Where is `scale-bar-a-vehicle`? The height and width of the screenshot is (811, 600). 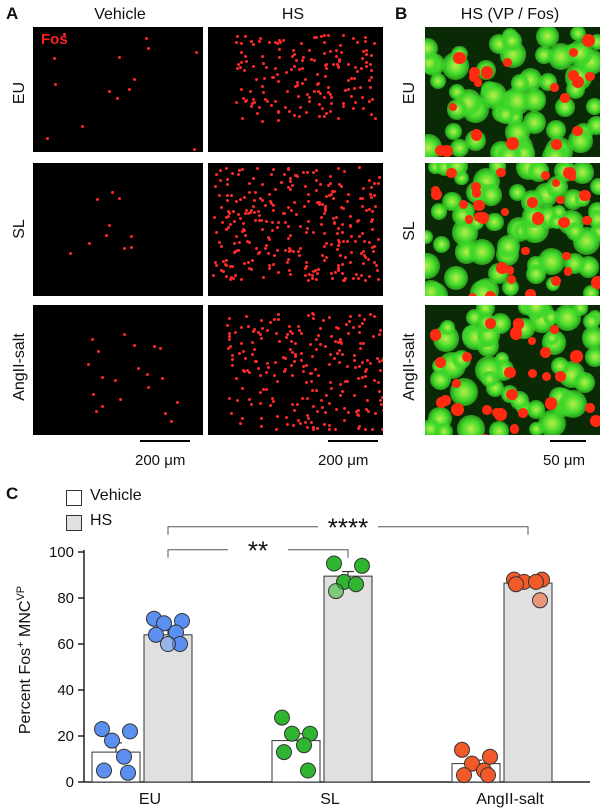 scale-bar-a-vehicle is located at coordinates (165, 441).